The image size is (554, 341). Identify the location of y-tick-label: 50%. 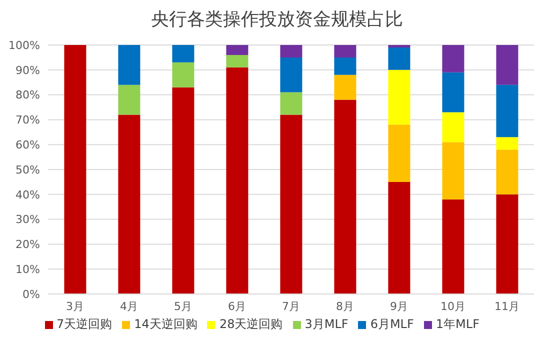
(28, 169).